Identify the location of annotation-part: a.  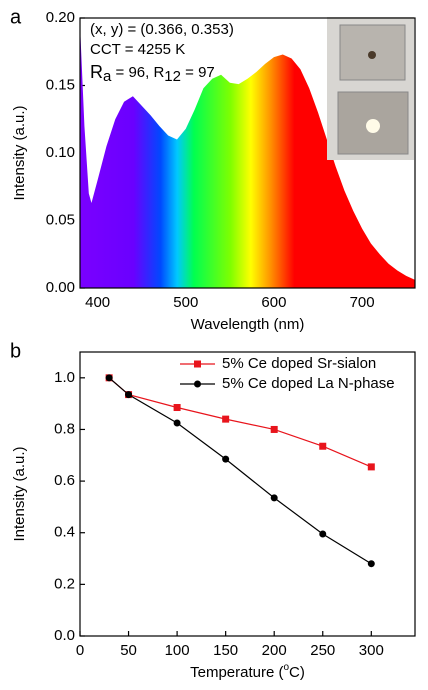
(107, 76).